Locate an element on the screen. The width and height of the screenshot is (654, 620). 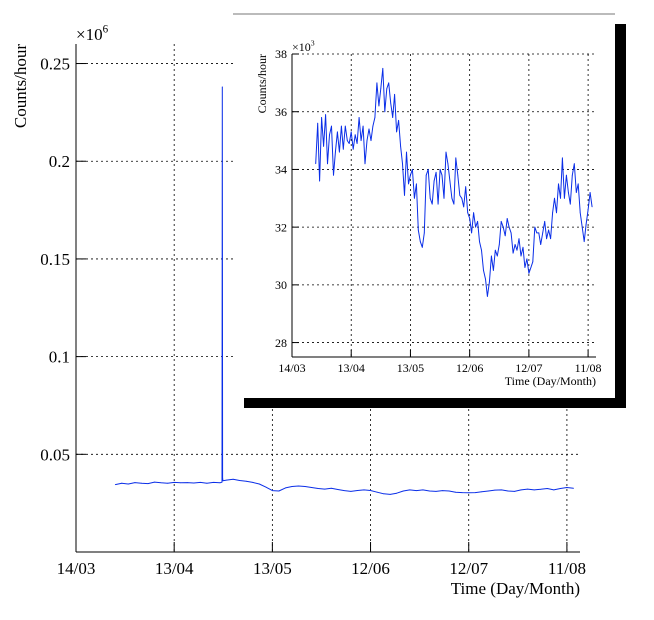
main-exponent-power: 6 is located at coordinates (106, 29).